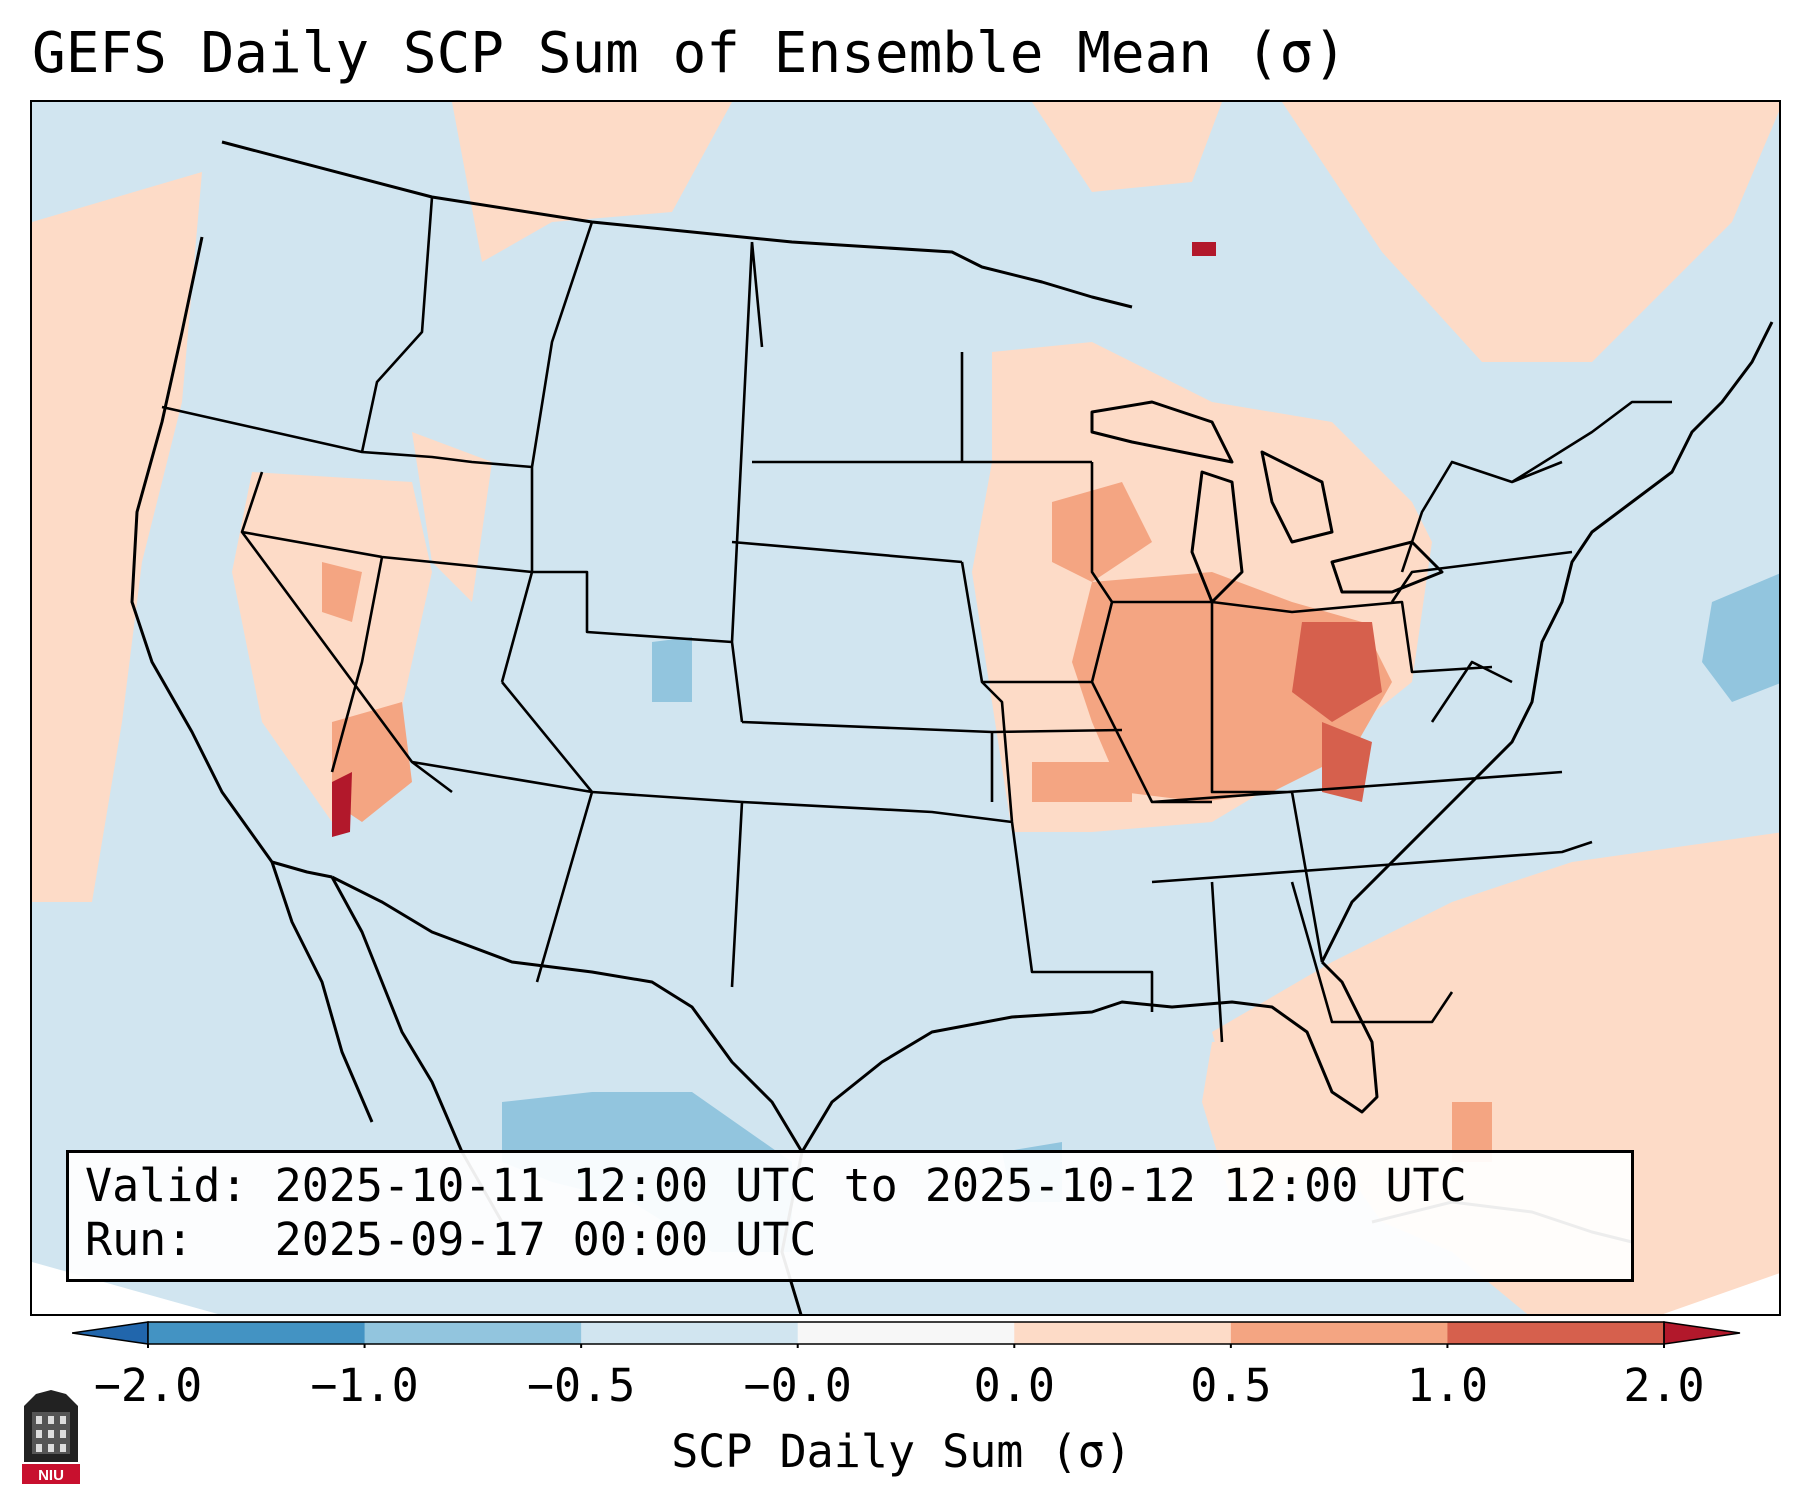 The width and height of the screenshot is (1803, 1506). Describe the element at coordinates (1089, 1056) in the screenshot. I see `coast-gulf` at that location.